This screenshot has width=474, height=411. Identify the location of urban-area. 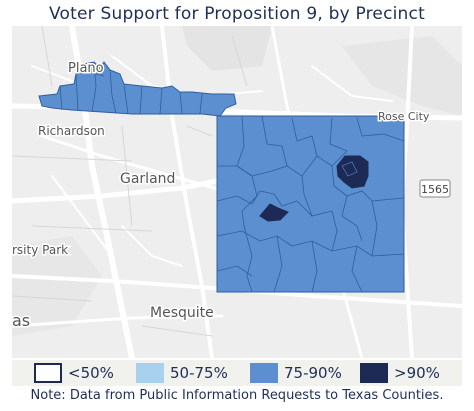
(57, 286).